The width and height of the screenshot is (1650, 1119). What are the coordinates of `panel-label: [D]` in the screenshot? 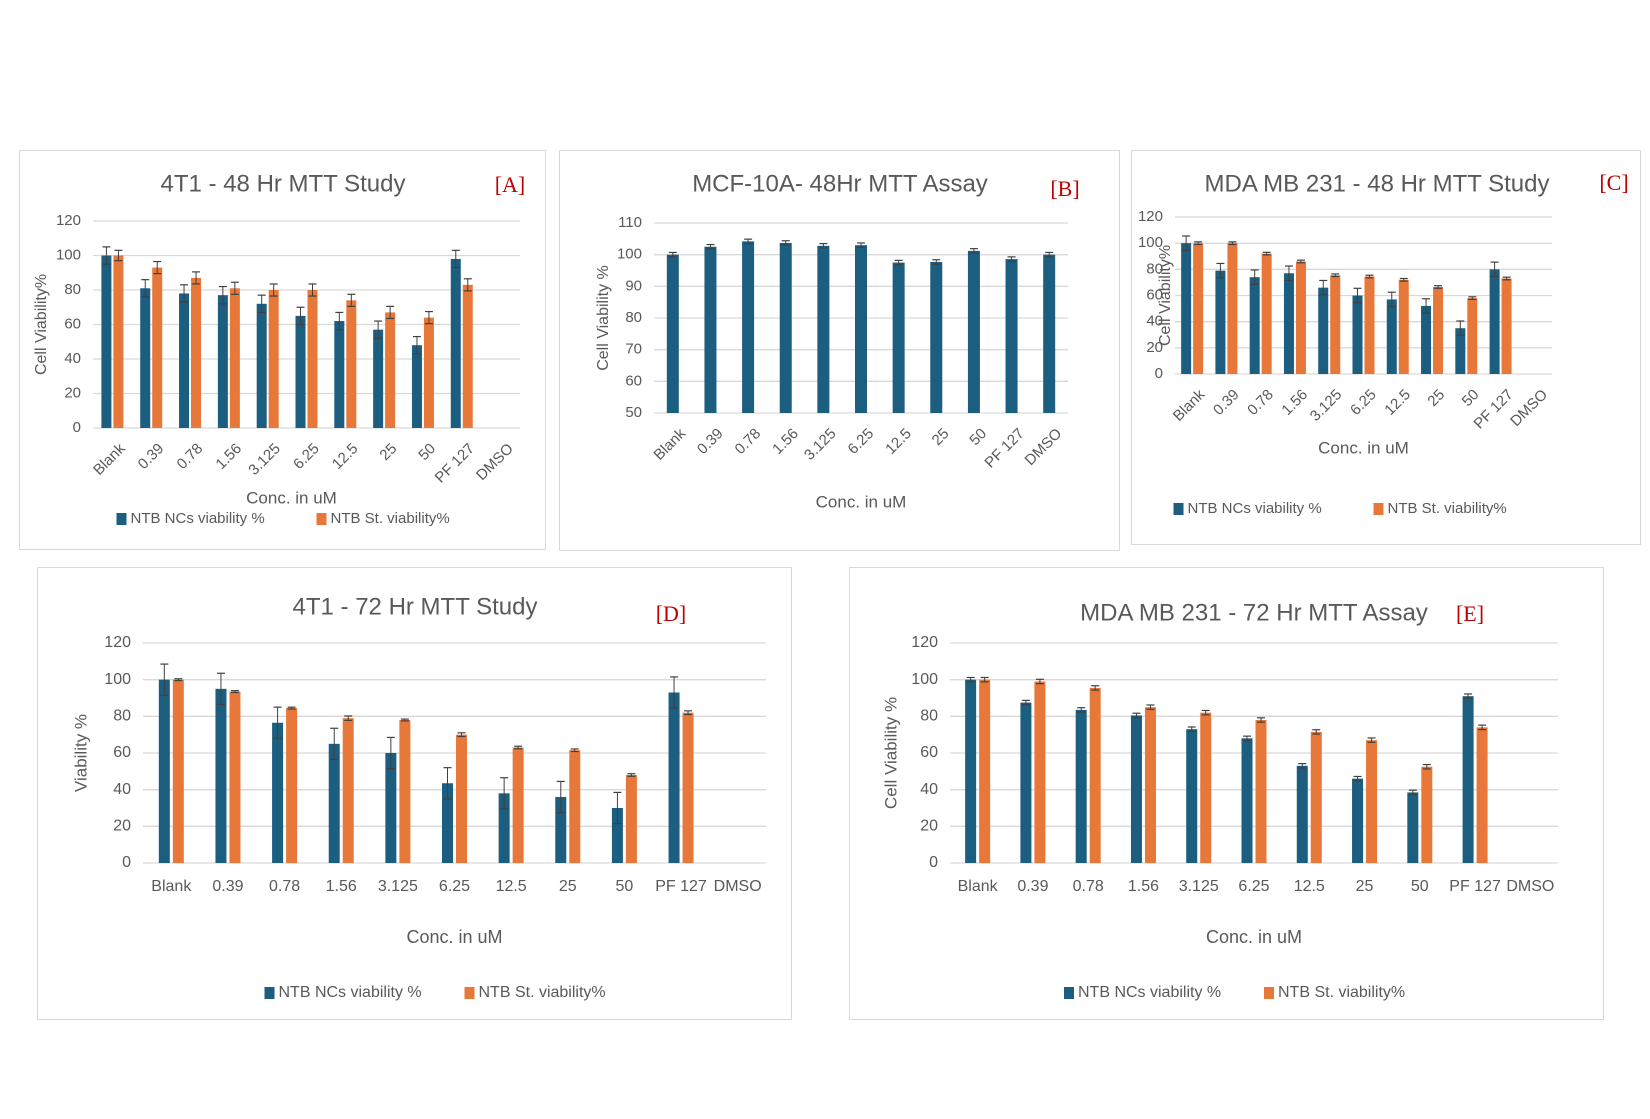 It's located at (671, 613).